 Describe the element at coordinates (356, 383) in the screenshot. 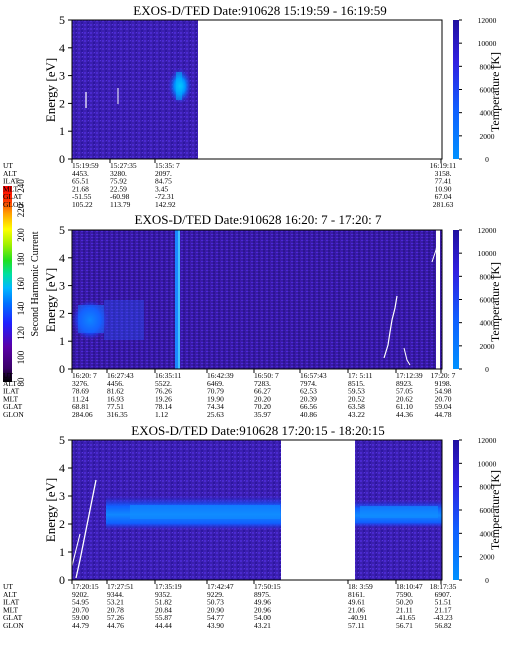

I see `orbit-cell: 8515.` at that location.